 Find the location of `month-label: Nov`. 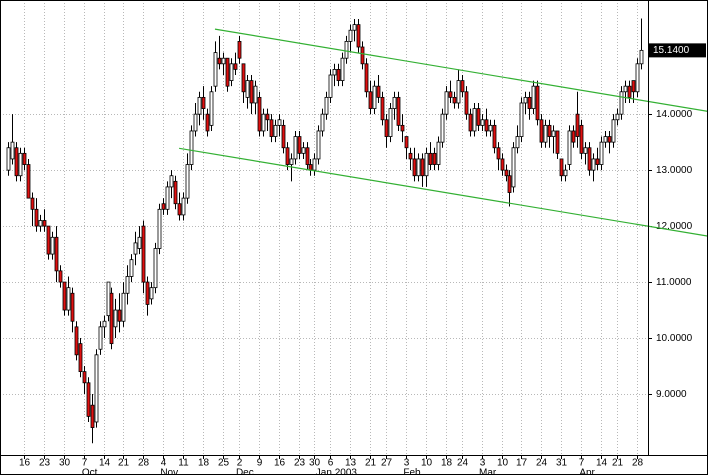

month-label: Nov is located at coordinates (169, 471).